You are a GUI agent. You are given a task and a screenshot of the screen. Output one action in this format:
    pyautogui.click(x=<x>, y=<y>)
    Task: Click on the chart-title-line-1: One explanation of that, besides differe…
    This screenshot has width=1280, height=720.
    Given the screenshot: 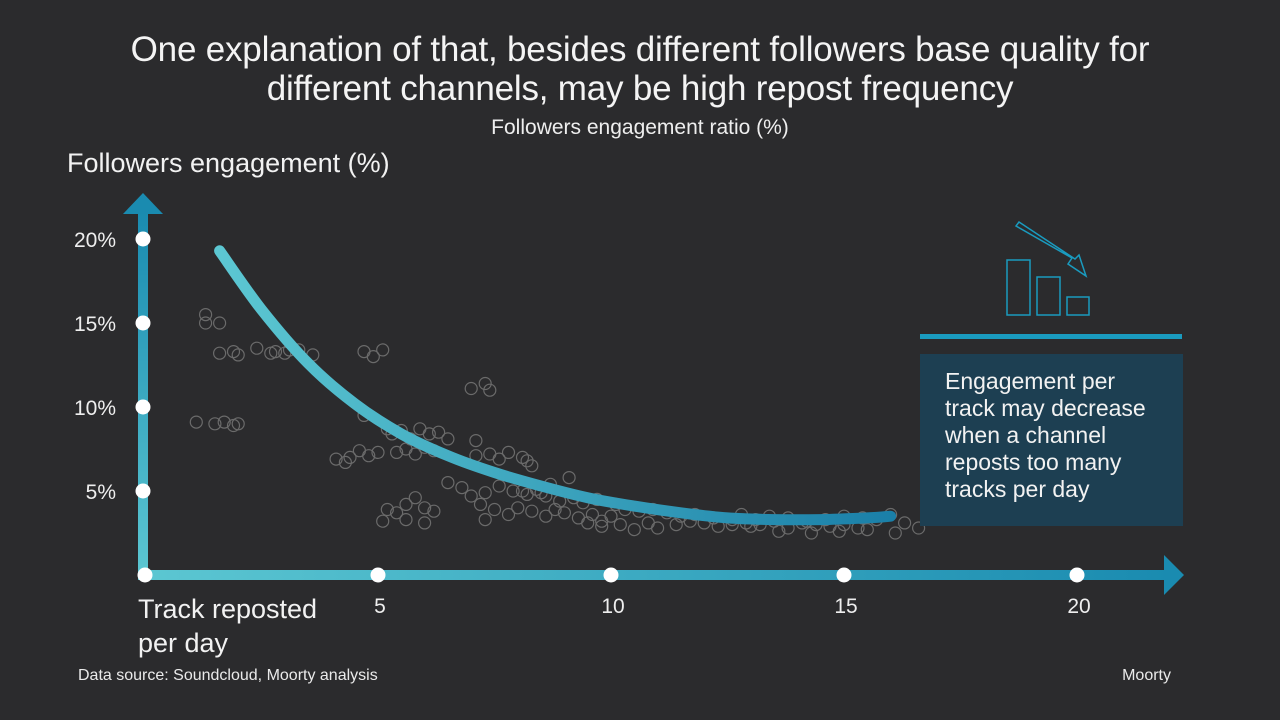 What is the action you would take?
    pyautogui.click(x=640, y=49)
    